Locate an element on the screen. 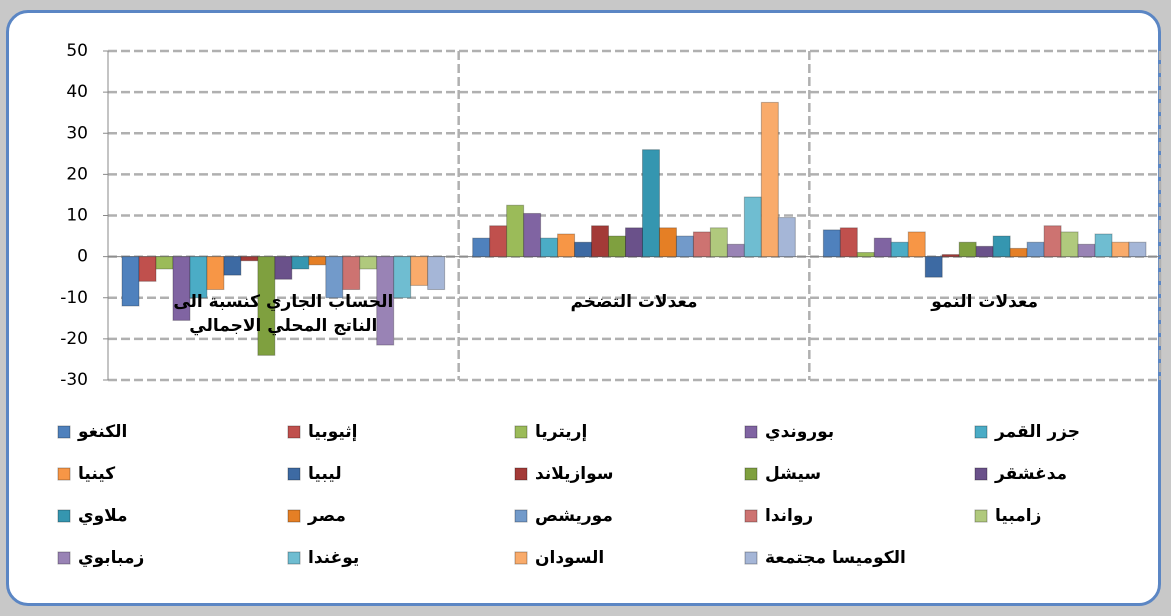 The height and width of the screenshot is (616, 1171). y-tick-label: 30 is located at coordinates (77, 133).